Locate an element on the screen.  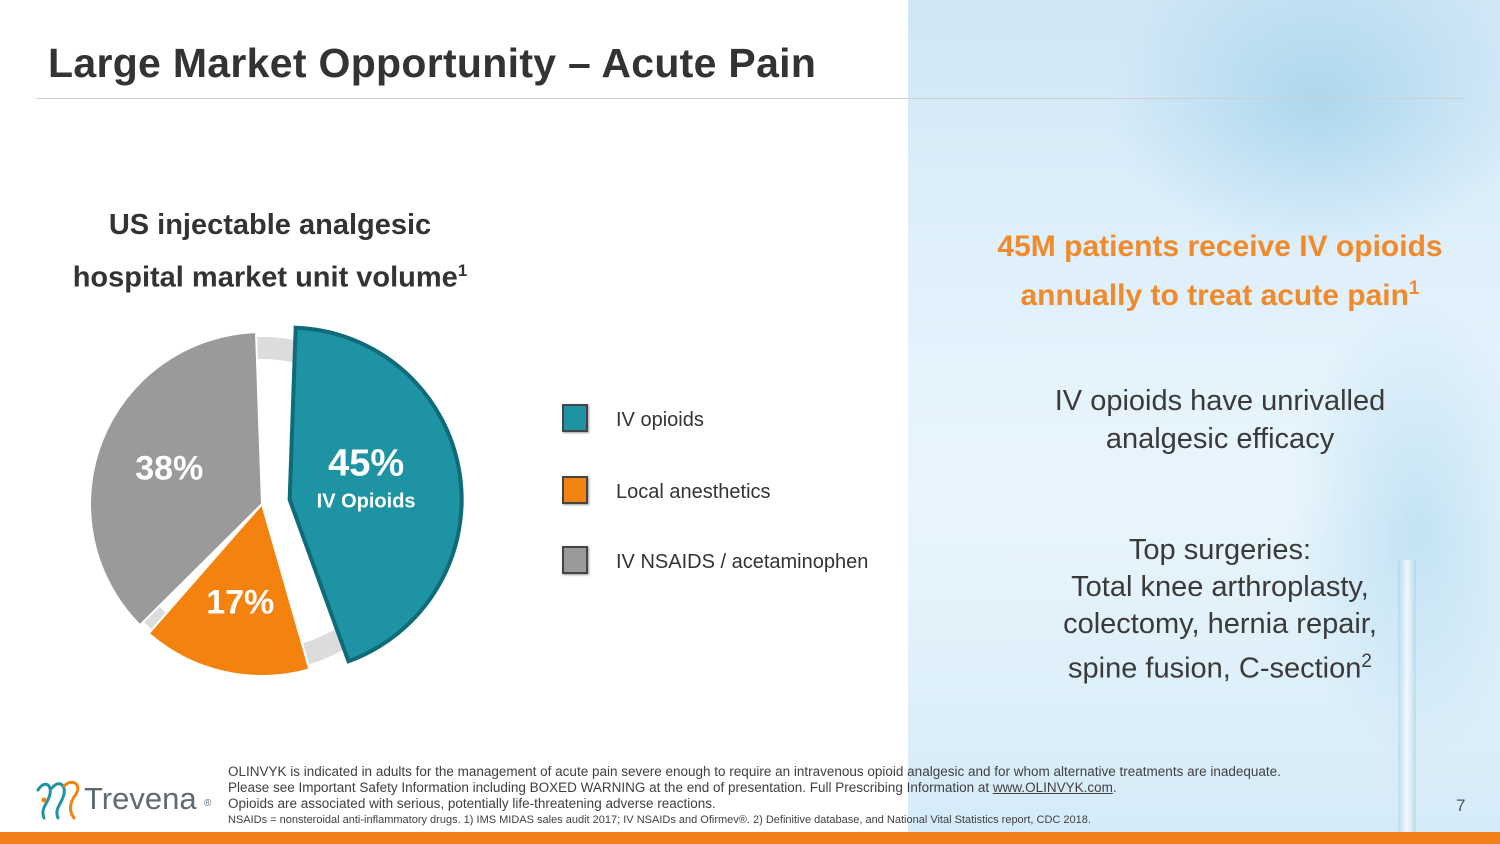
page-number: 7 is located at coordinates (1461, 805).